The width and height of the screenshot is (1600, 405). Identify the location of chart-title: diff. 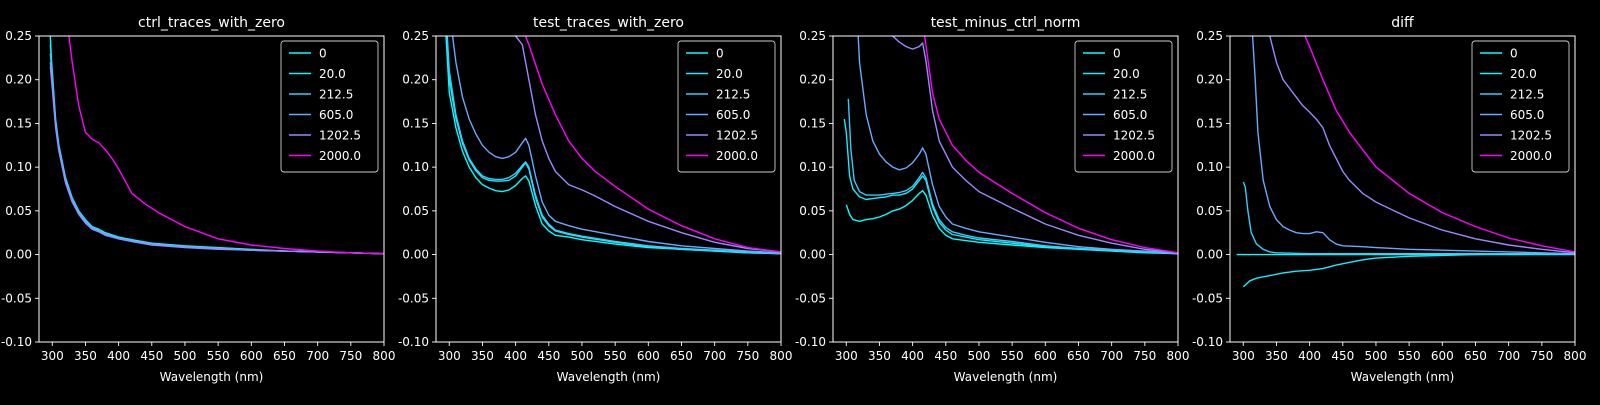
(1402, 23).